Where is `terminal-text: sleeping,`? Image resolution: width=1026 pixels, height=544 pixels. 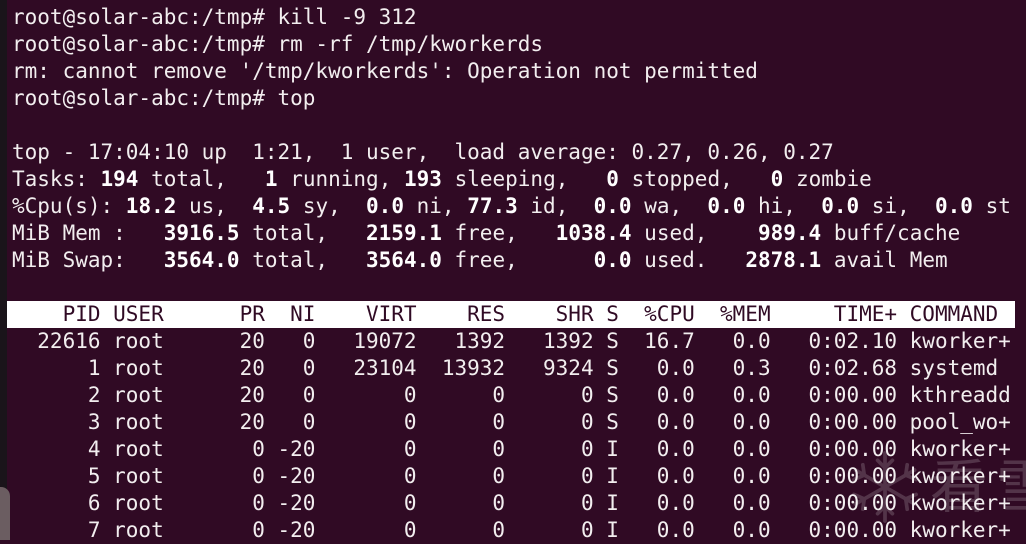
terminal-text: sleeping, is located at coordinates (524, 179).